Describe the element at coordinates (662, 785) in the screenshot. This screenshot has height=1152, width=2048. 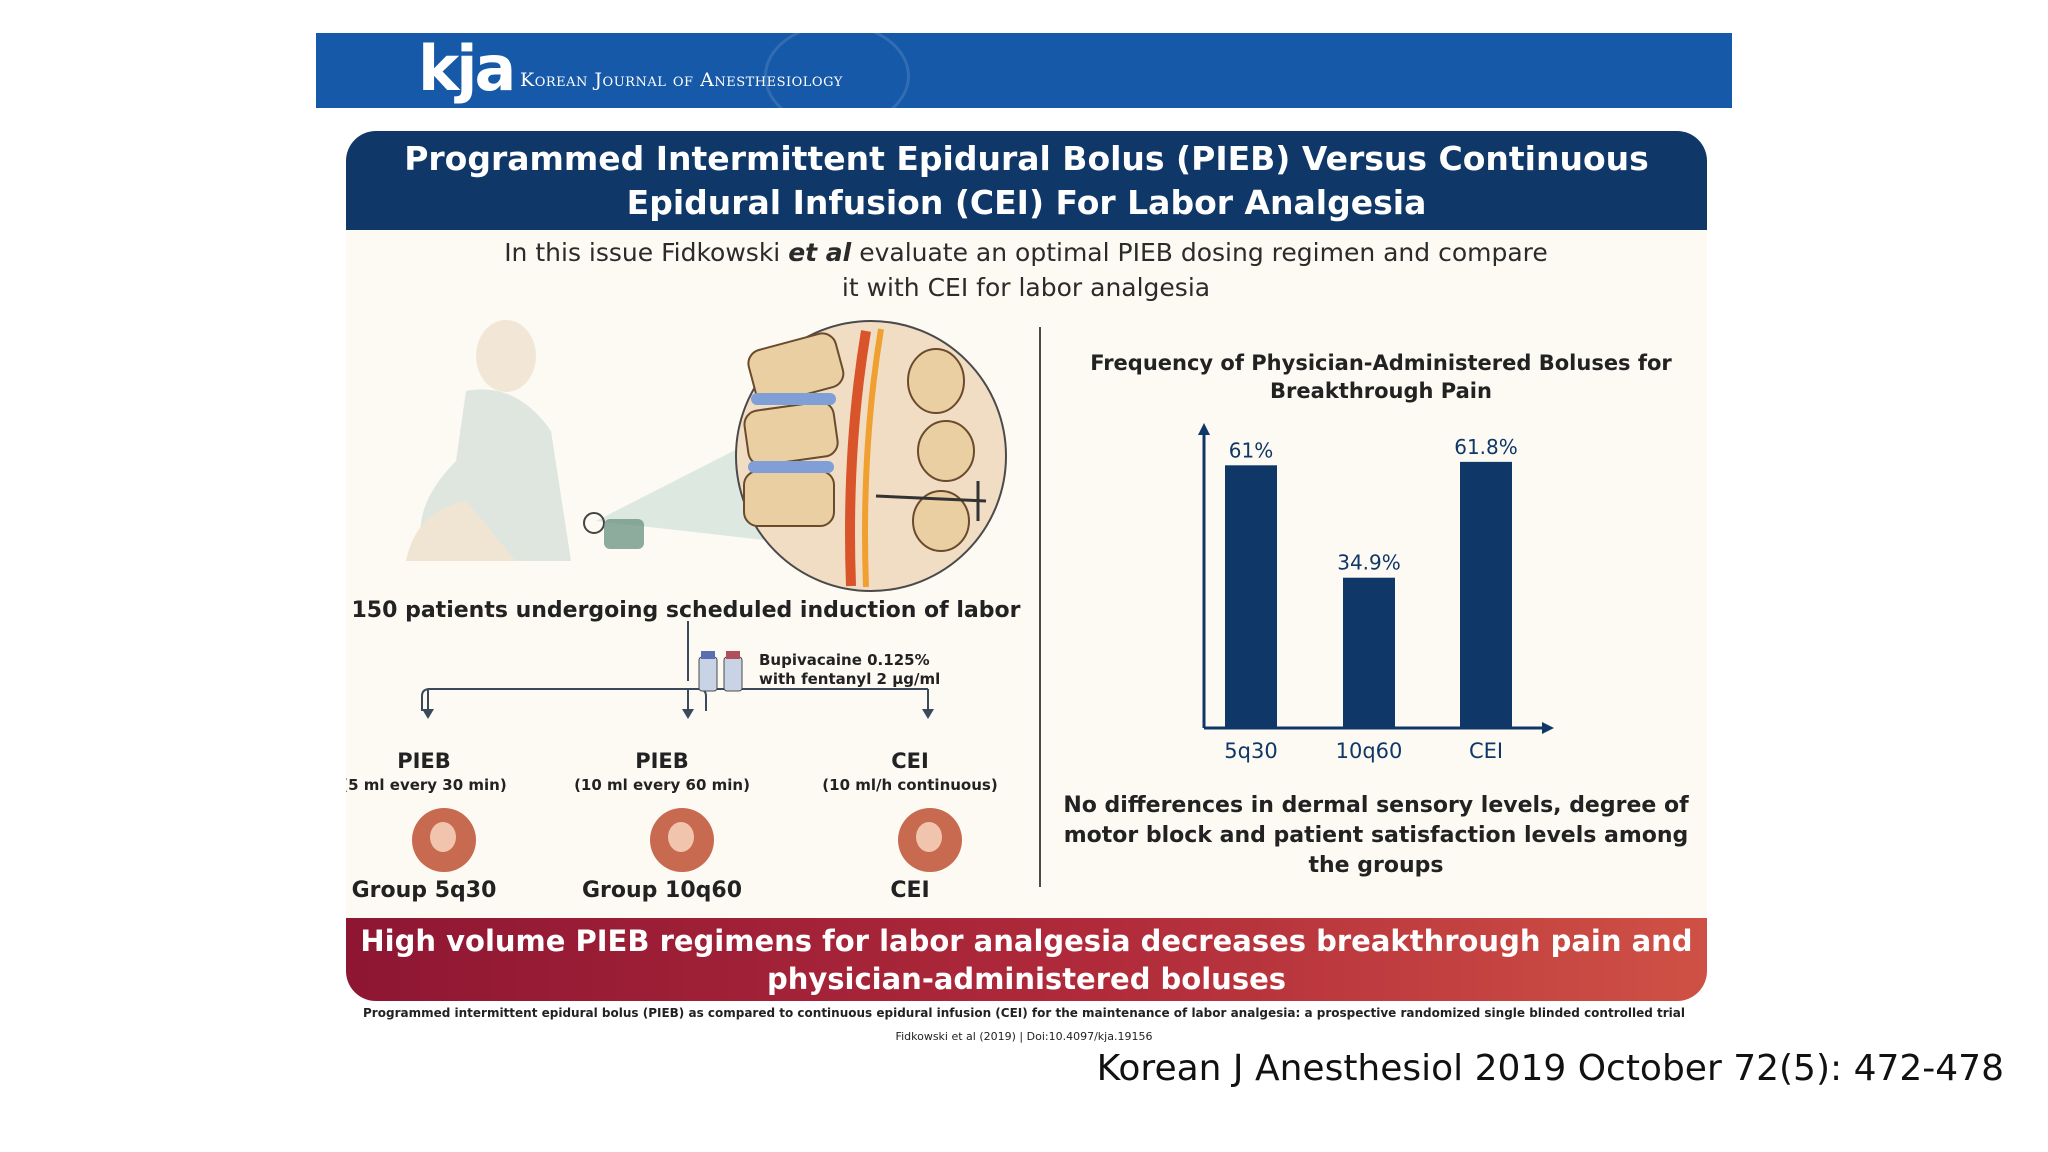
I see `arm-2-dose: (10 ml every 60 min)` at that location.